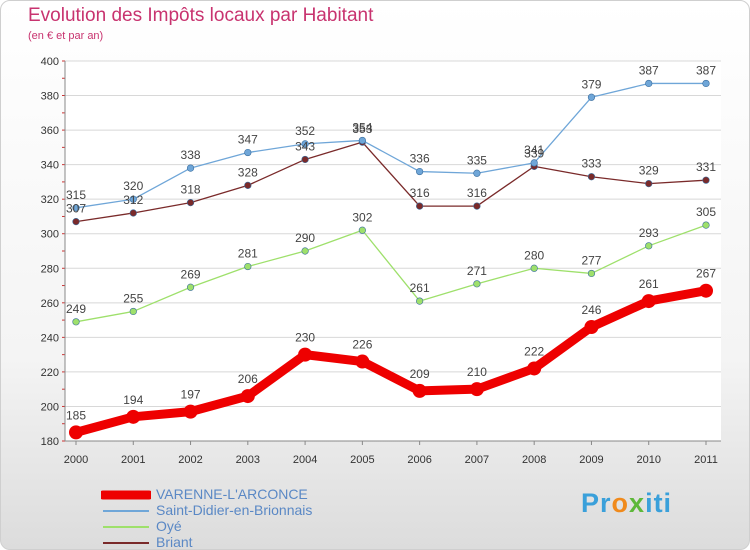 The width and height of the screenshot is (750, 550). What do you see at coordinates (534, 351) in the screenshot?
I see `data-label: 222` at bounding box center [534, 351].